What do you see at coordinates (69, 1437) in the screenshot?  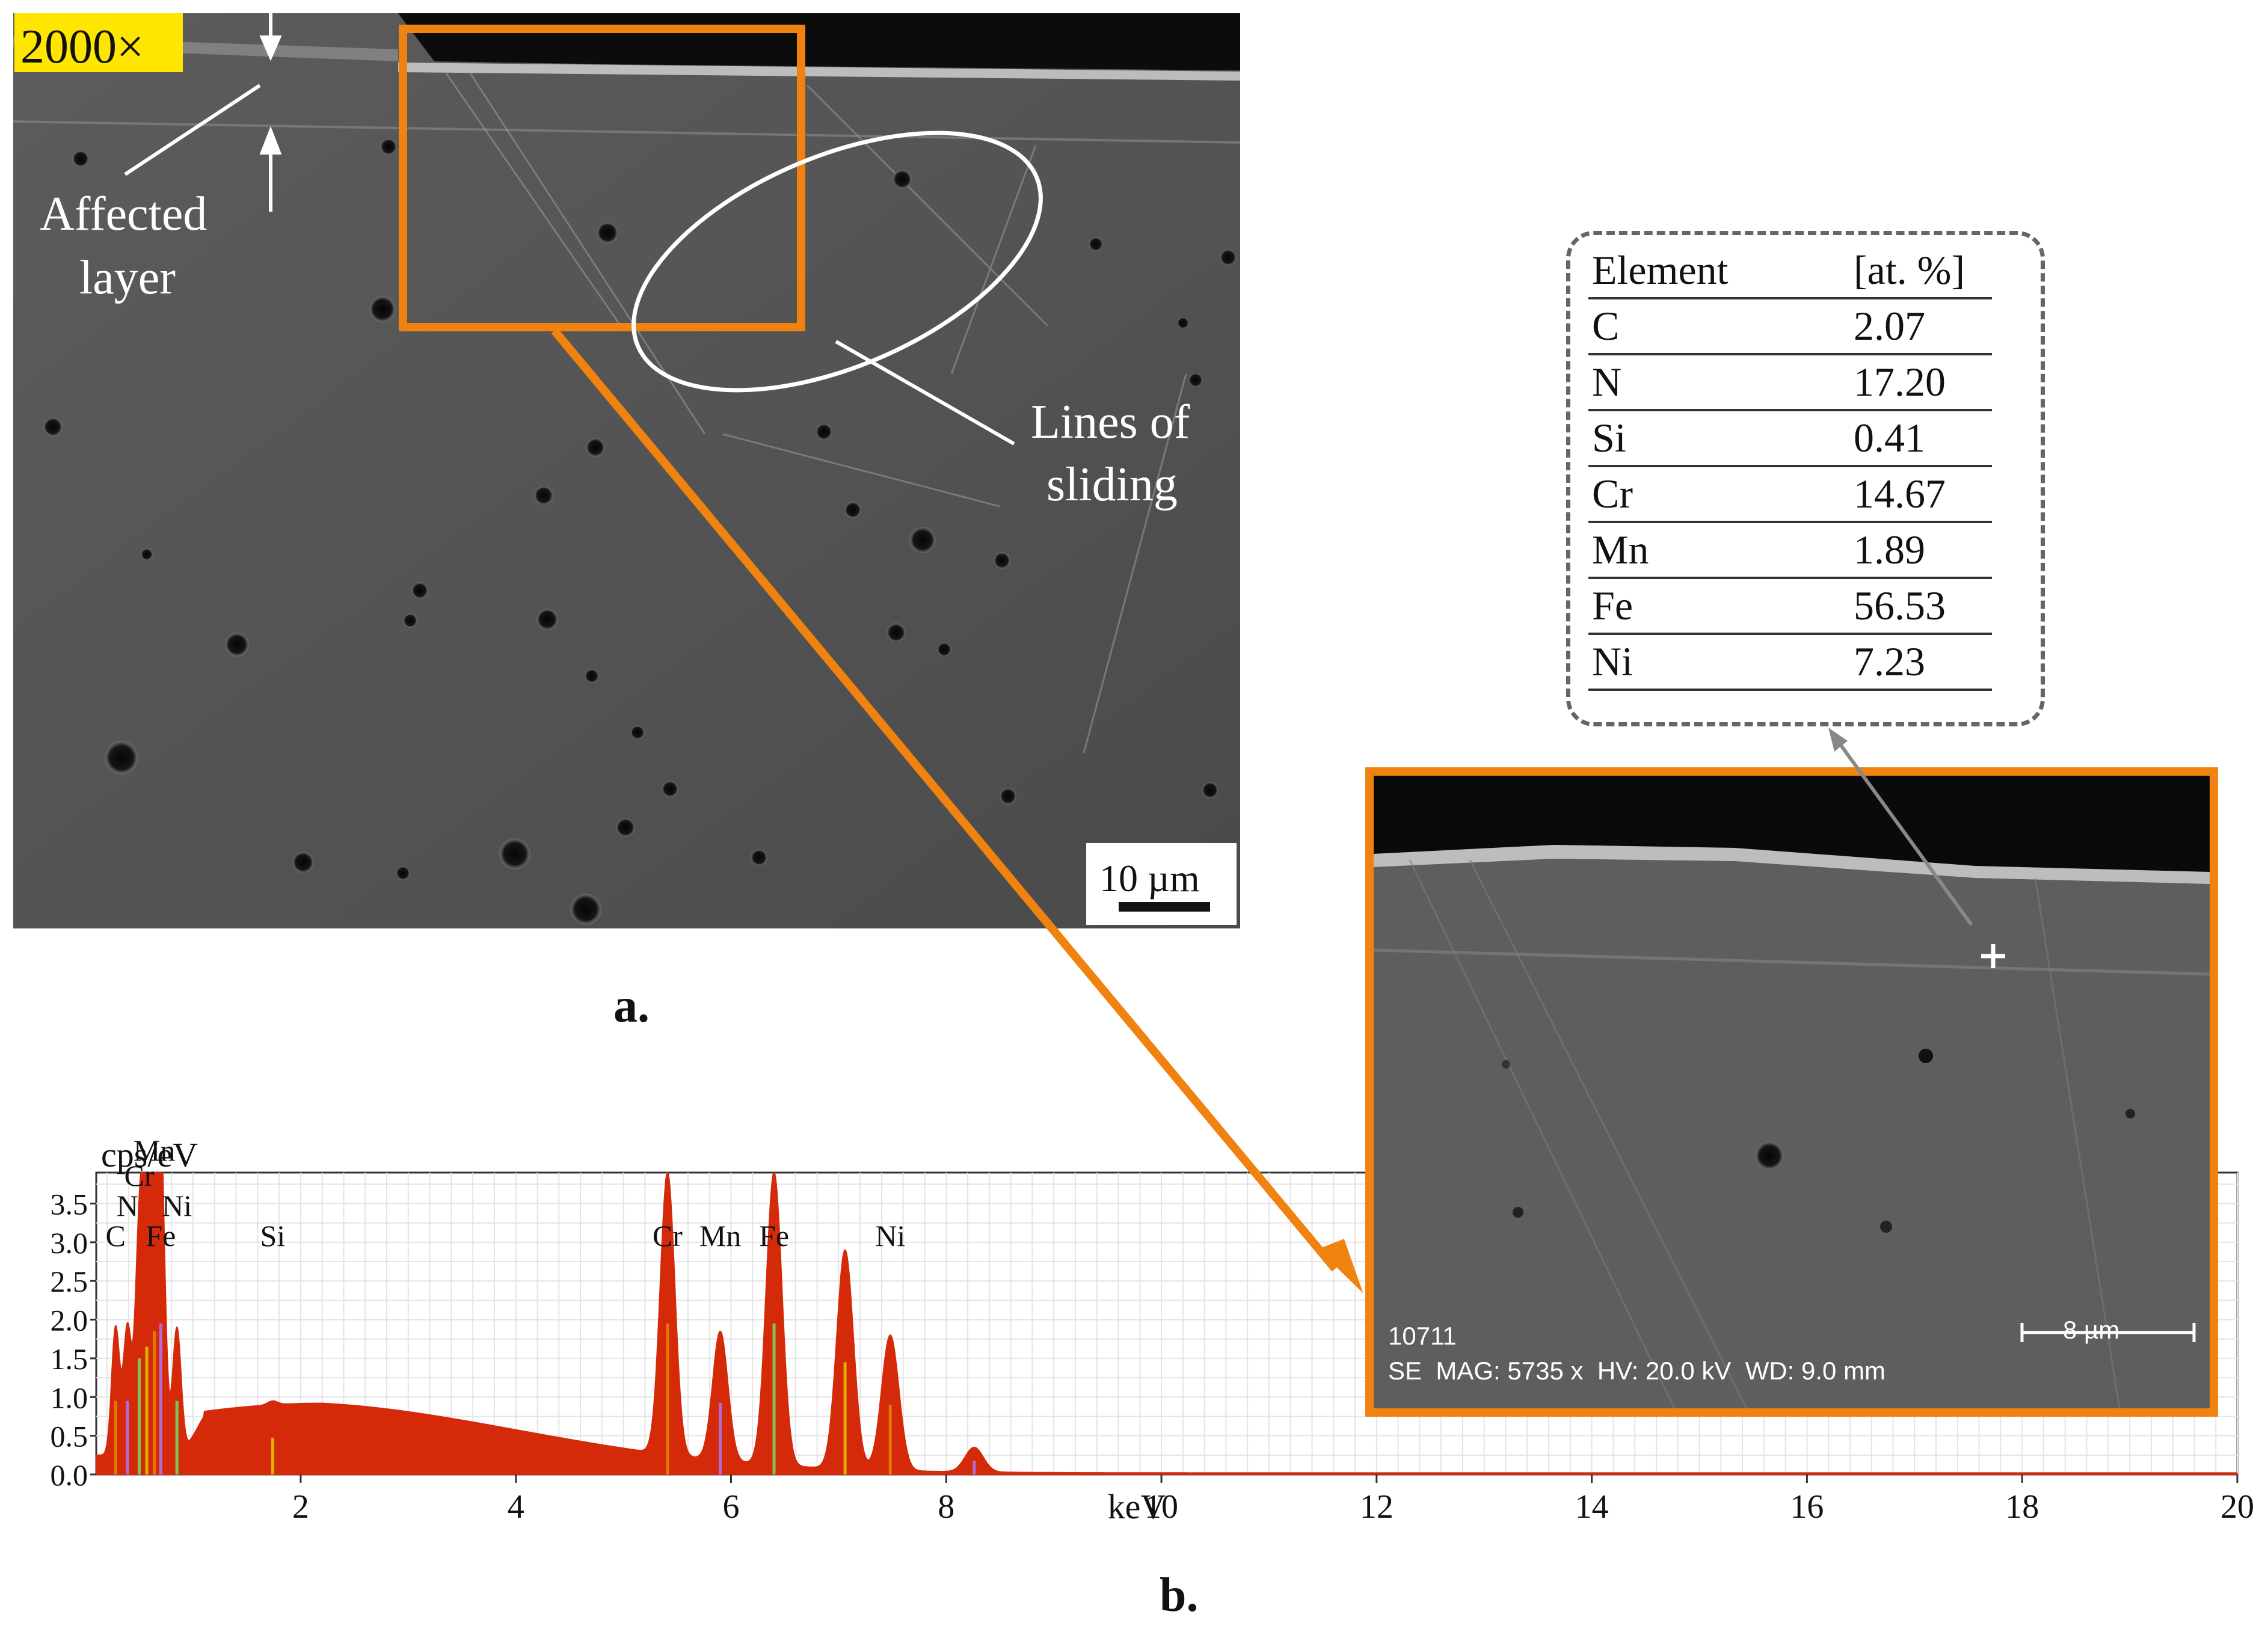 I see `y-tick-label: 0.5` at bounding box center [69, 1437].